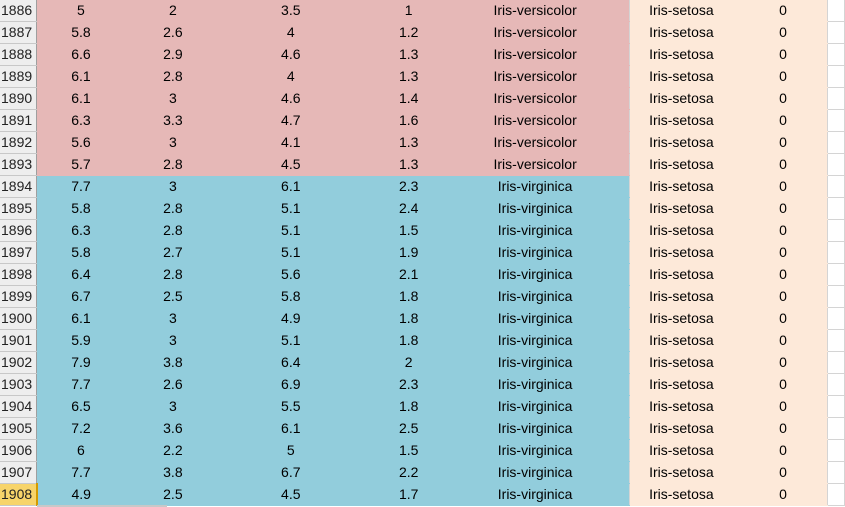  What do you see at coordinates (19, 384) in the screenshot?
I see `row-header: 1903` at bounding box center [19, 384].